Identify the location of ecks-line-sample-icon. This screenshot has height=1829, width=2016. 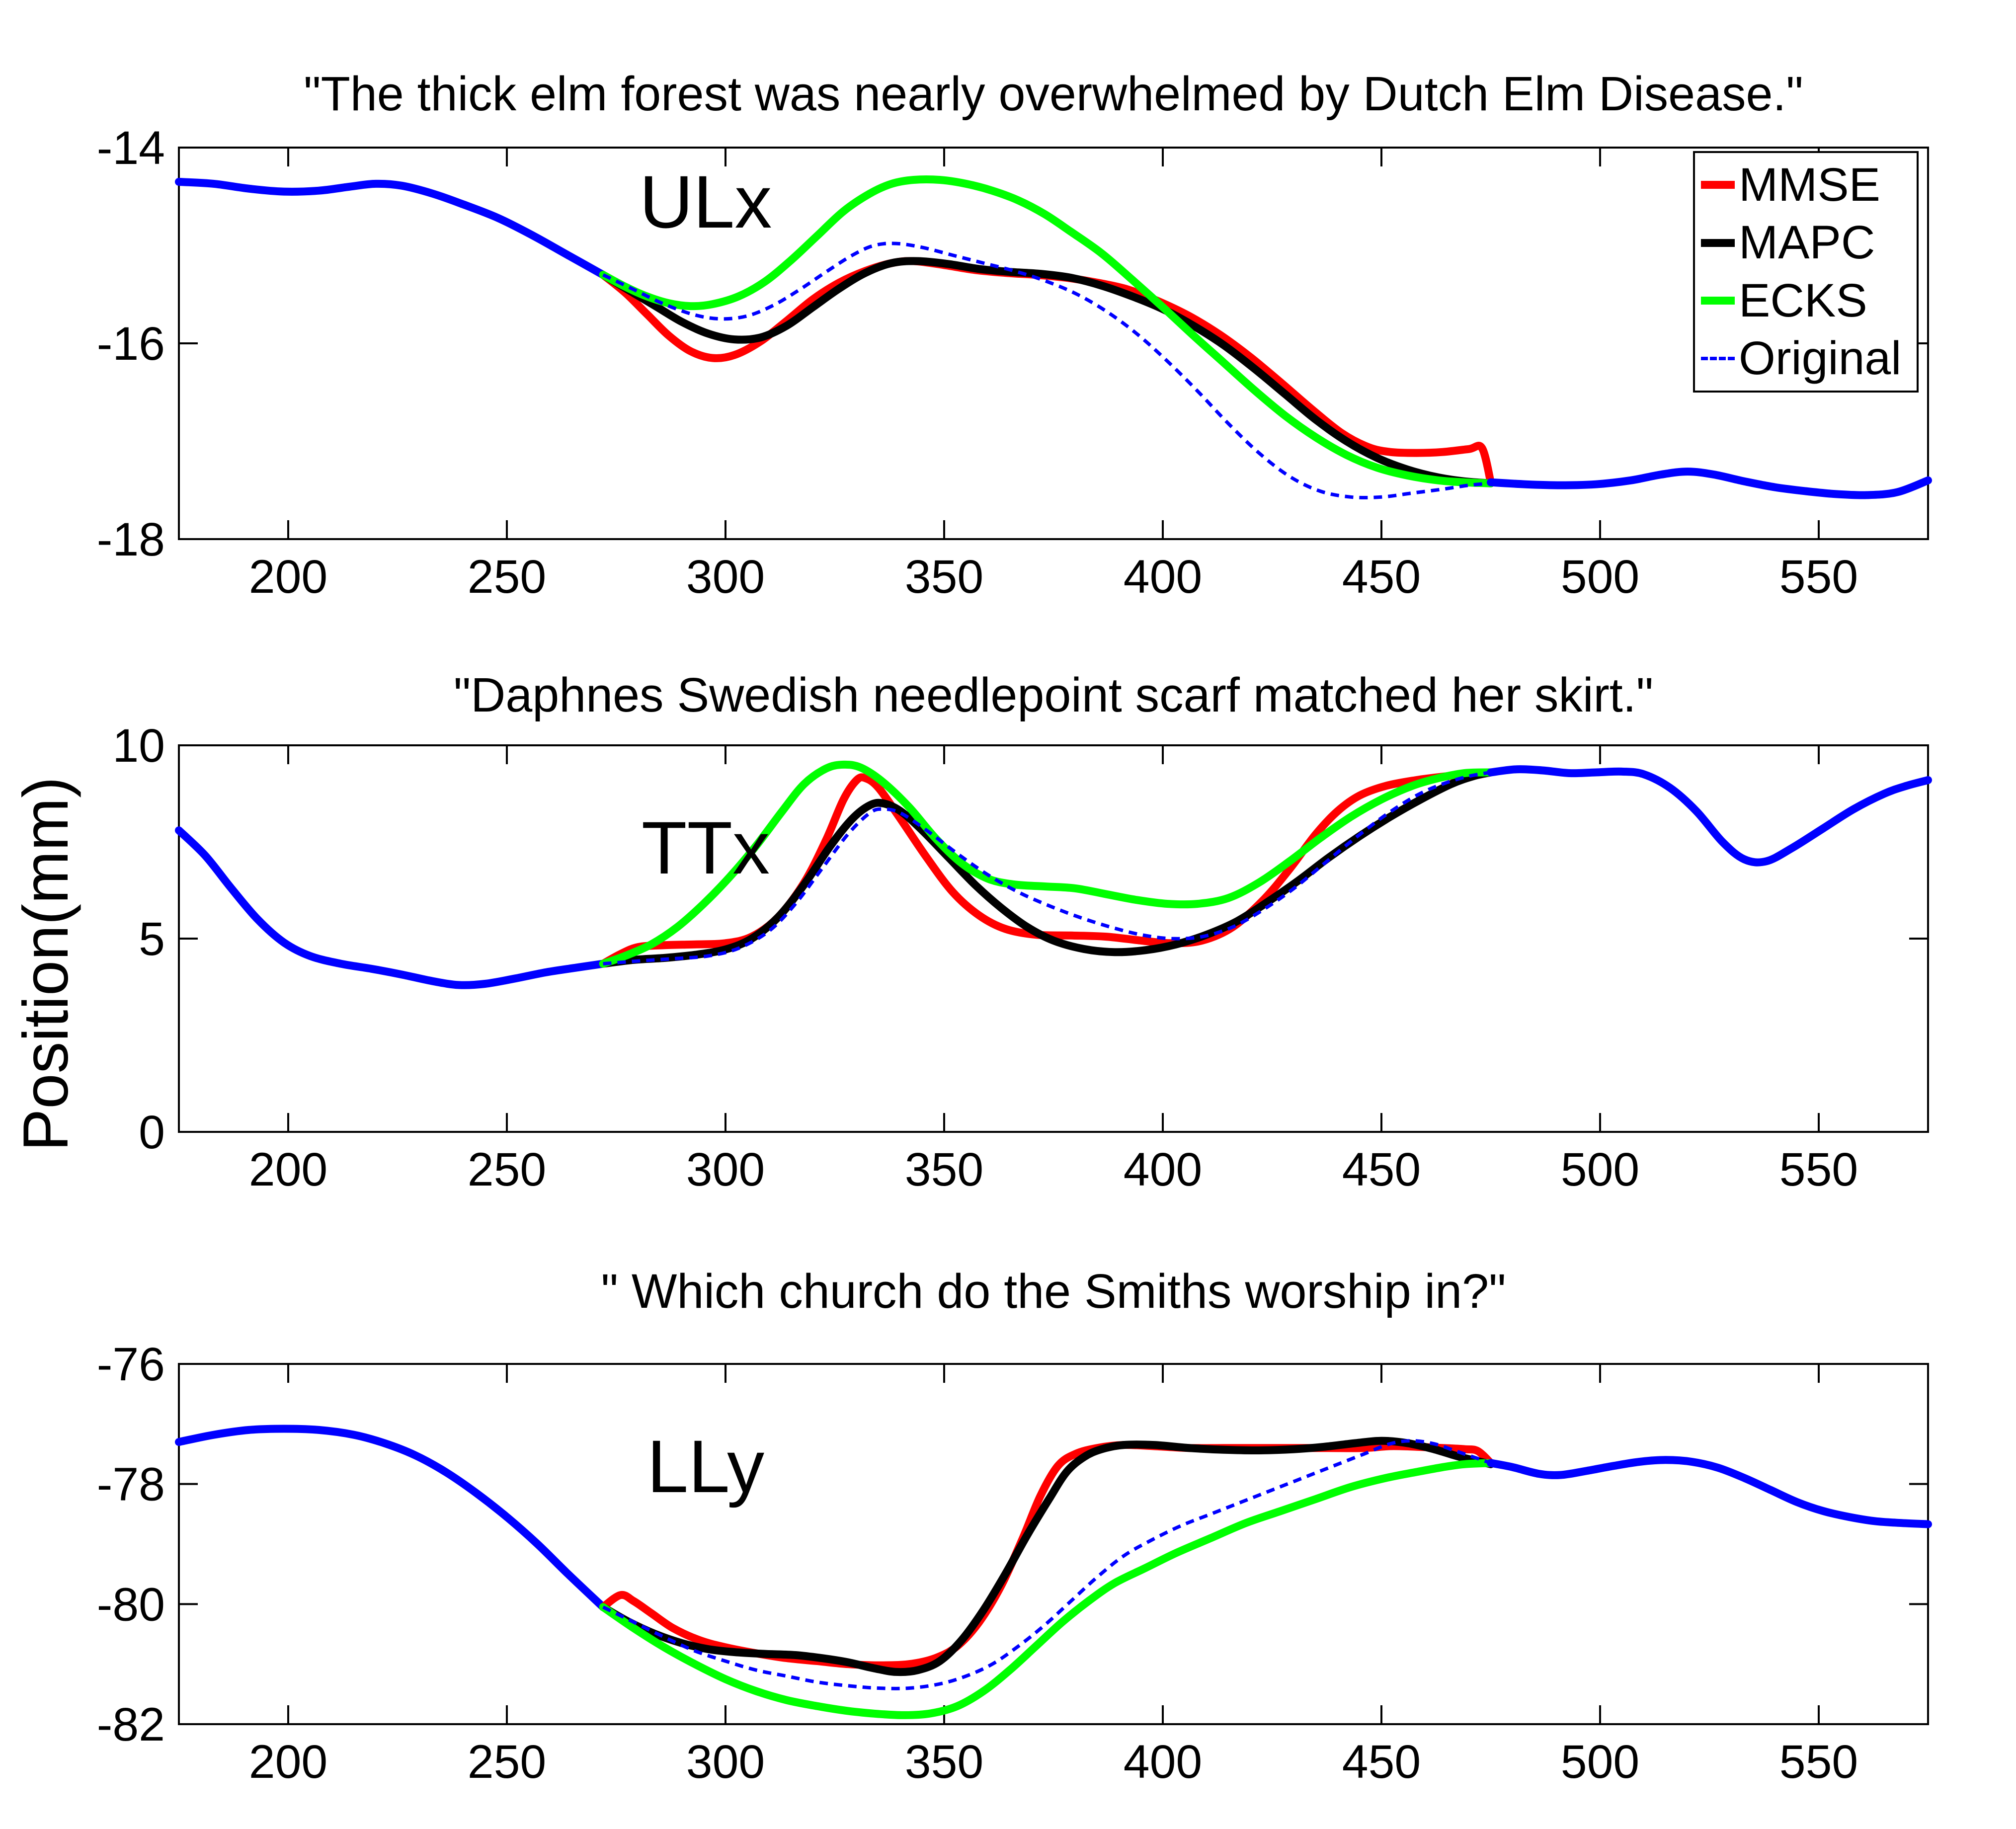
(1718, 301).